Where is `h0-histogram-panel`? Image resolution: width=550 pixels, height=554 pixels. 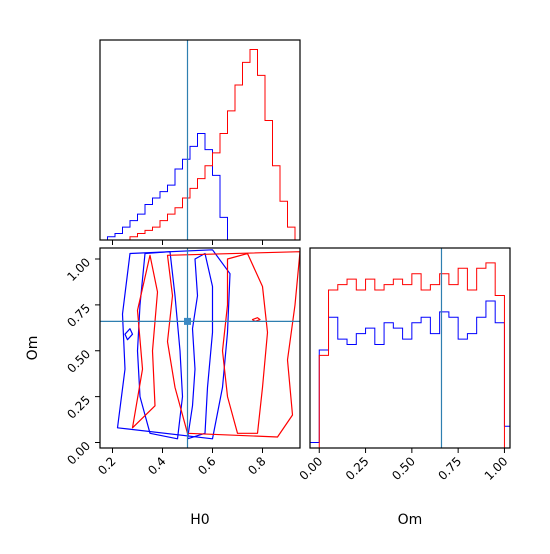
h0-histogram-panel is located at coordinates (200, 142).